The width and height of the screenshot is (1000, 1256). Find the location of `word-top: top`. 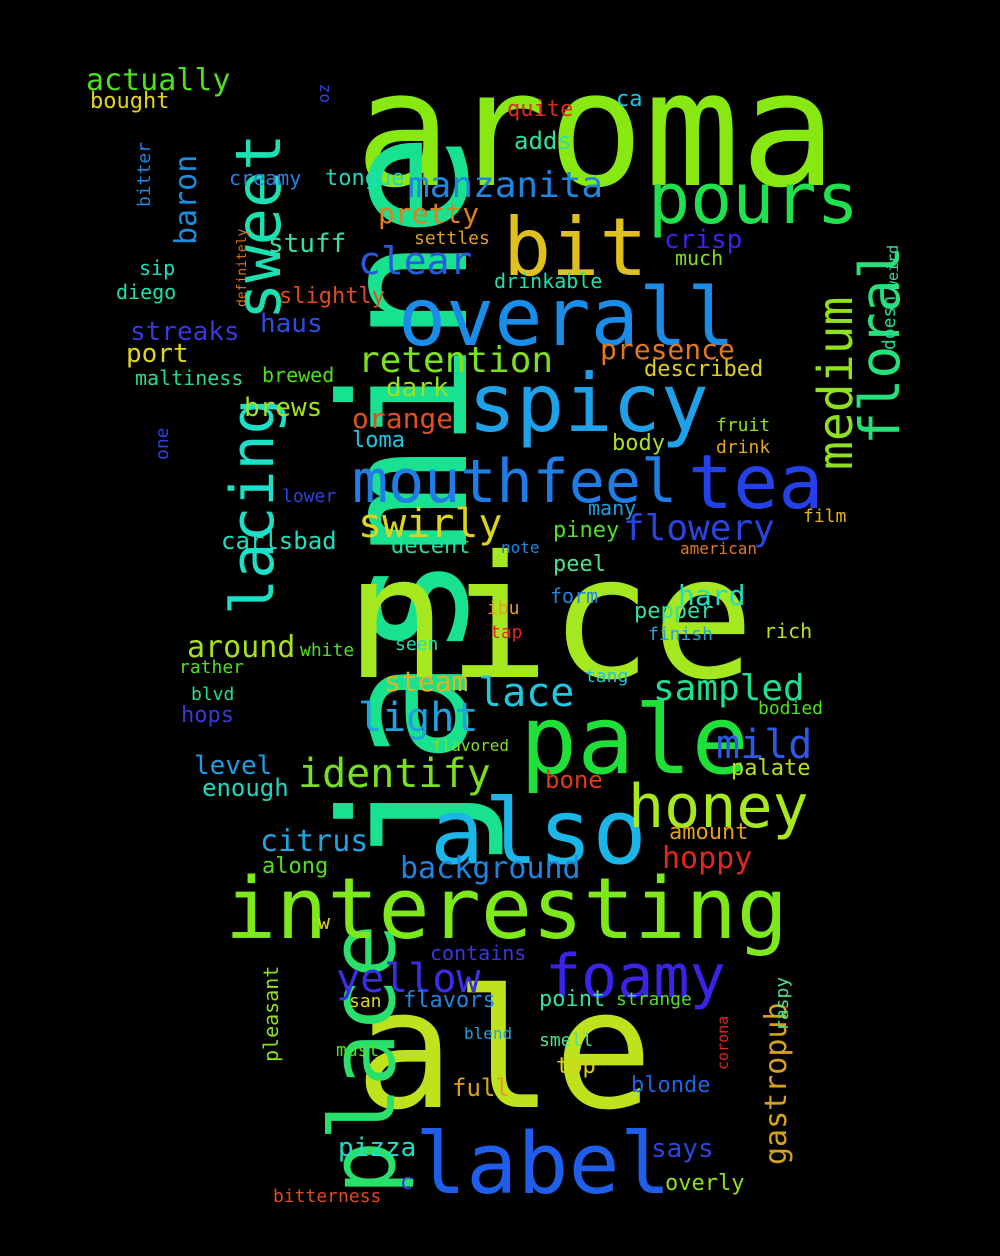

word-top: top is located at coordinates (576, 1067).